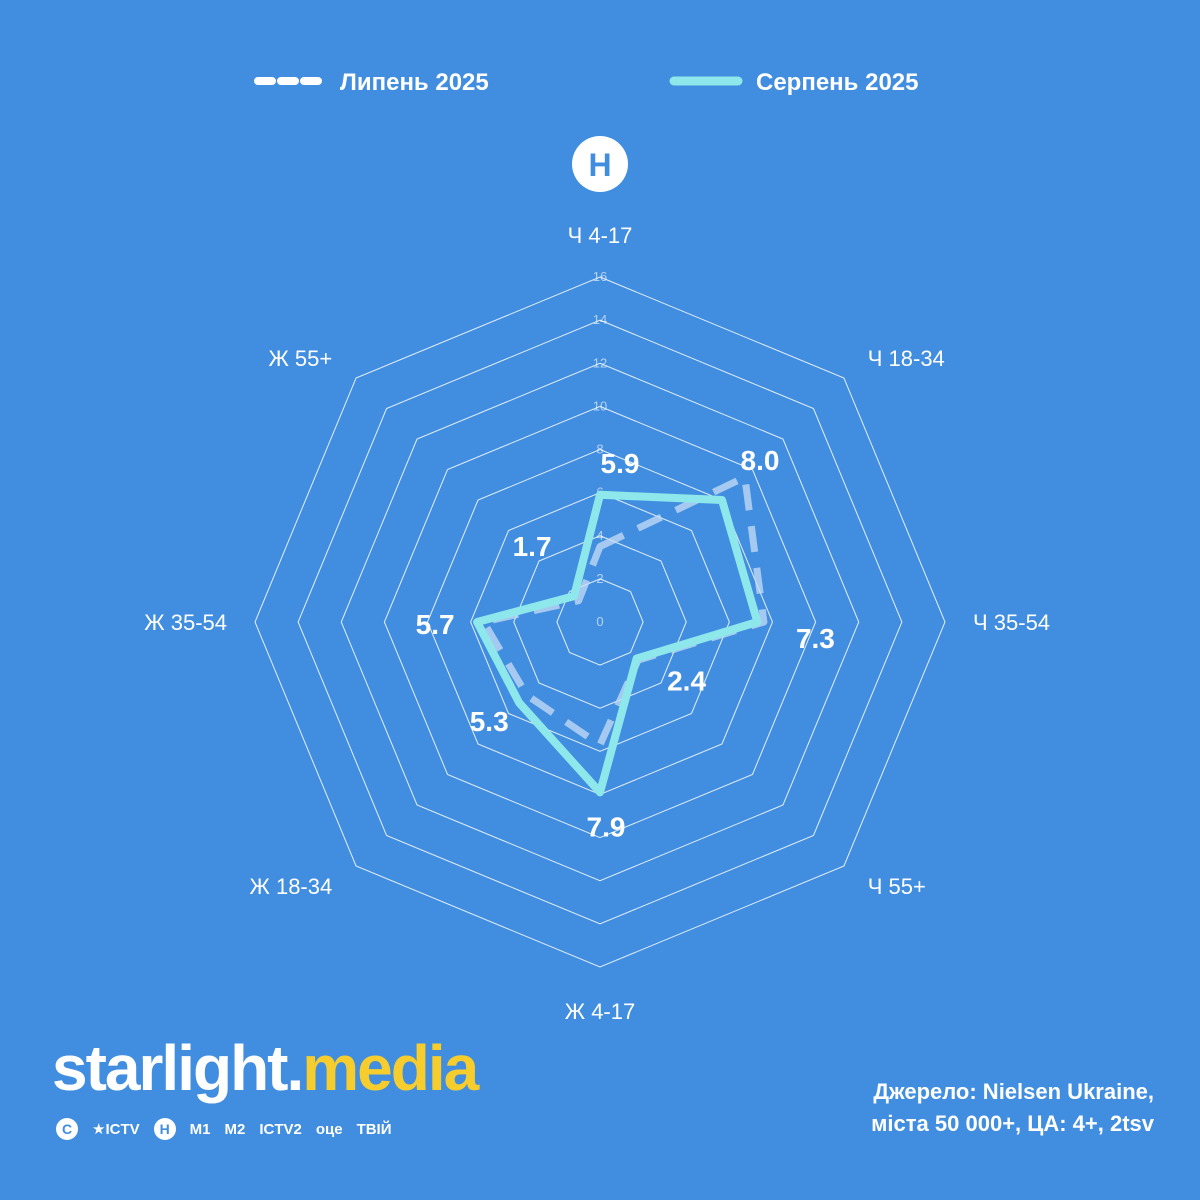  I want to click on source-line-2: міста 50 000+, ЦА: 4+, 2tsv, so click(1012, 1123).